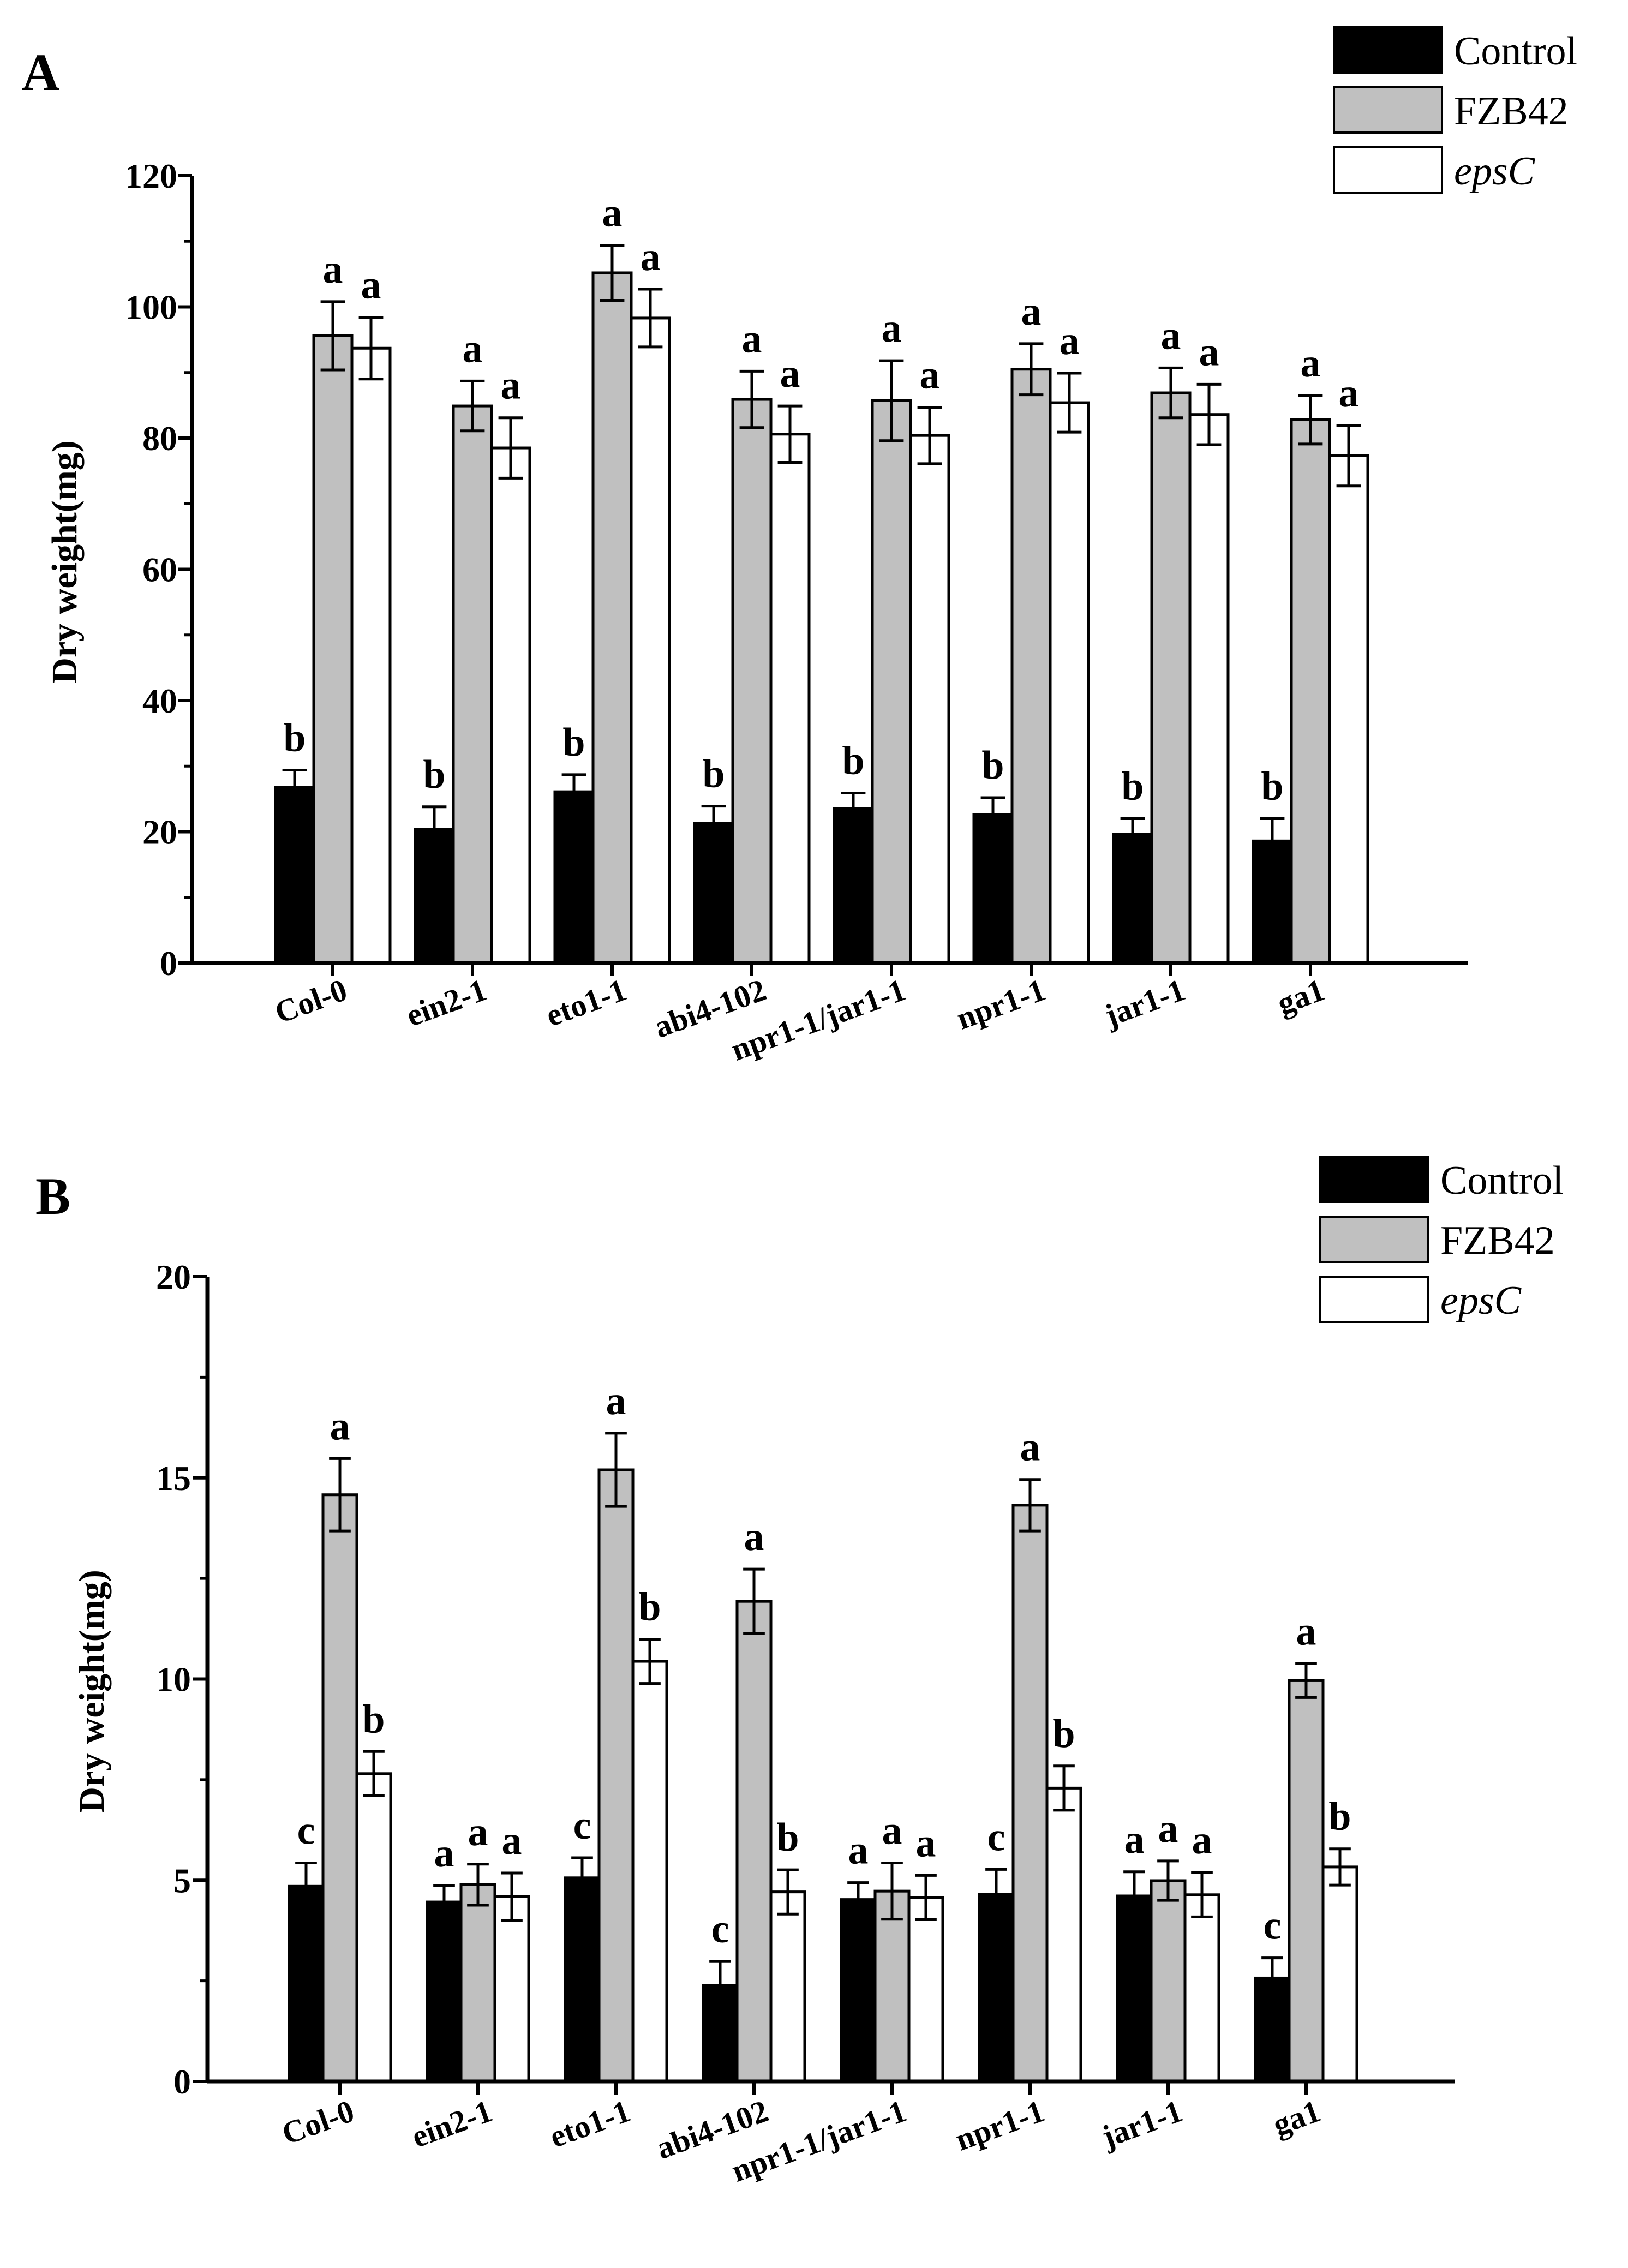 This screenshot has width=1628, height=2268. I want to click on legend-a-epsc-swatch, so click(1388, 170).